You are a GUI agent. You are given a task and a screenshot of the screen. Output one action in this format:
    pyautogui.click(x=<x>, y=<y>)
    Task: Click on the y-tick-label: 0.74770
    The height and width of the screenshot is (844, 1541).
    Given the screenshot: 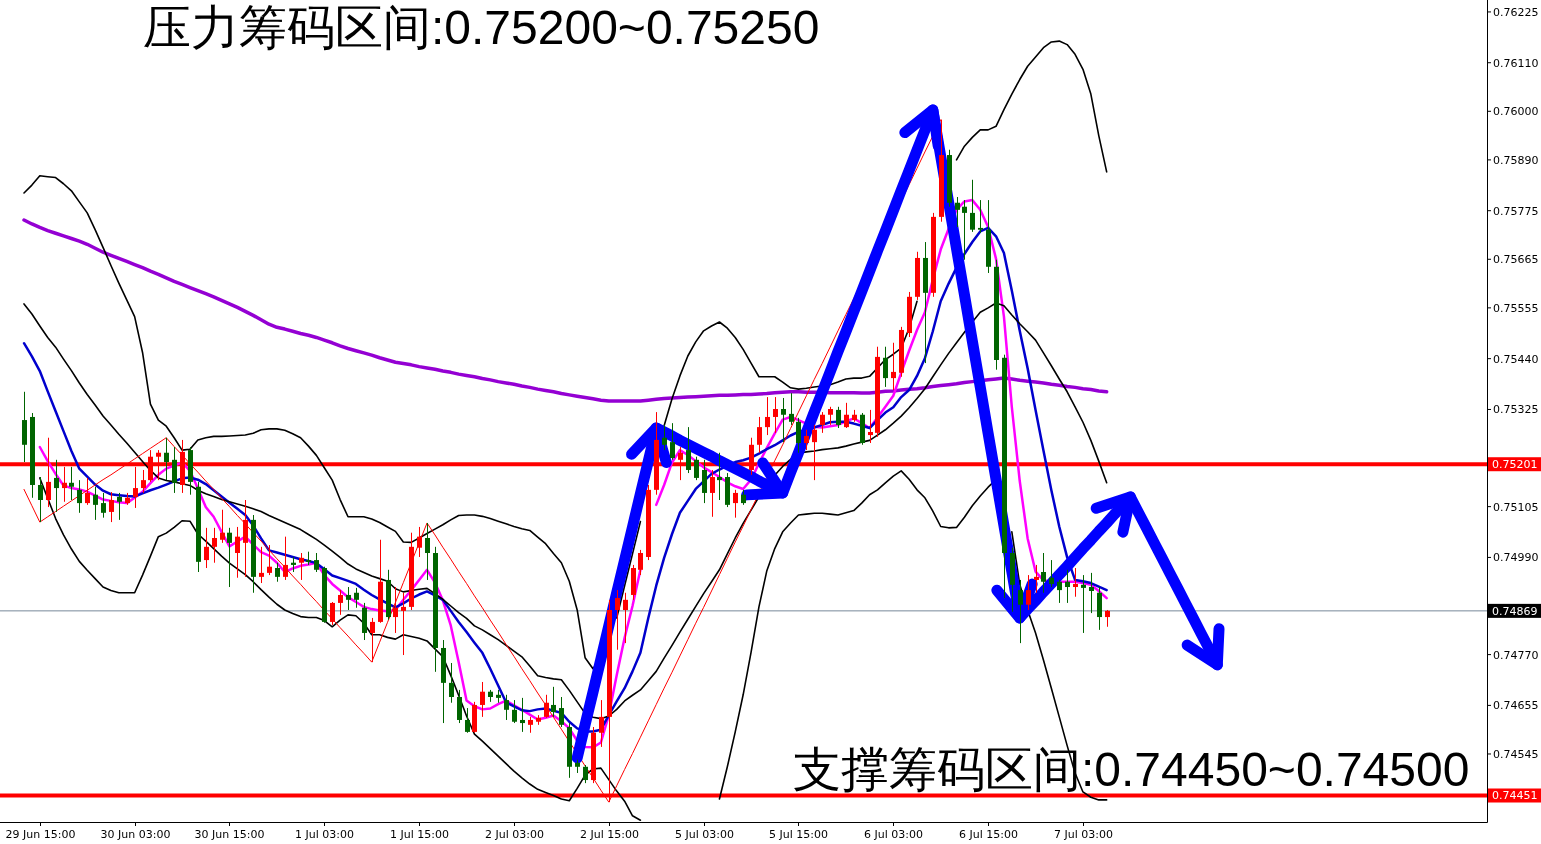 What is the action you would take?
    pyautogui.click(x=1516, y=655)
    